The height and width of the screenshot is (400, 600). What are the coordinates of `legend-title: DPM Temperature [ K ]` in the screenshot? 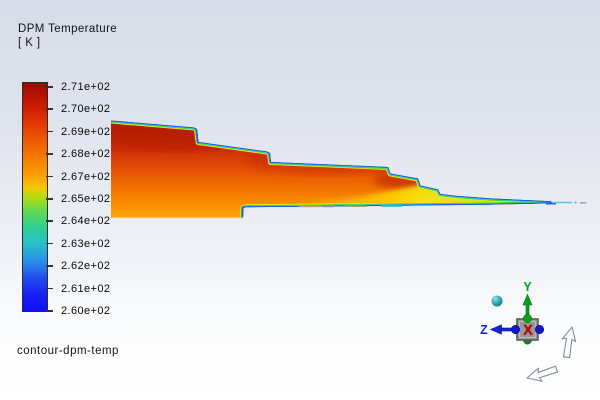 It's located at (67, 36).